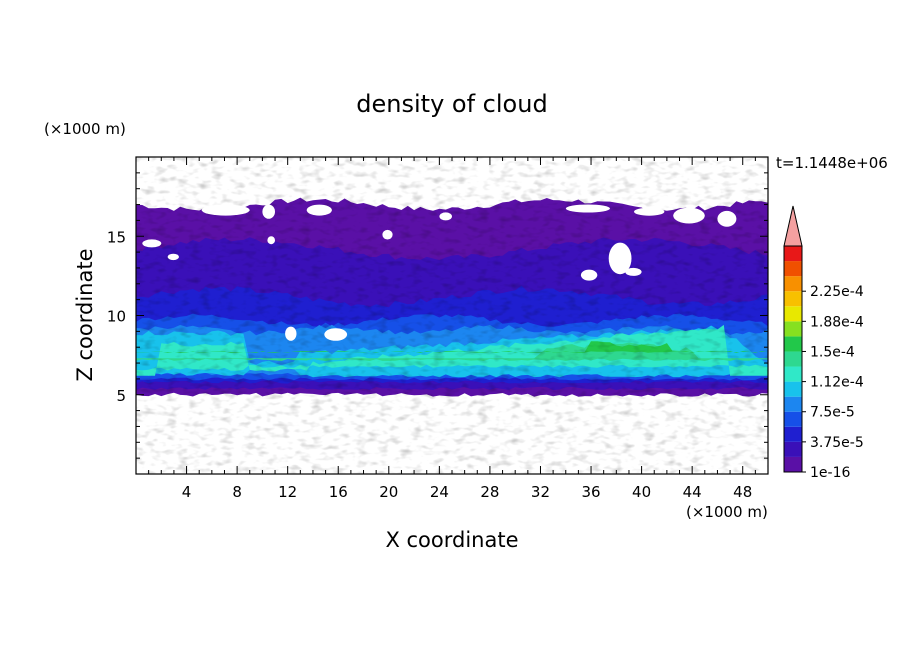 This screenshot has height=654, width=904. What do you see at coordinates (451, 104) in the screenshot?
I see `chart-title: density of cloud` at bounding box center [451, 104].